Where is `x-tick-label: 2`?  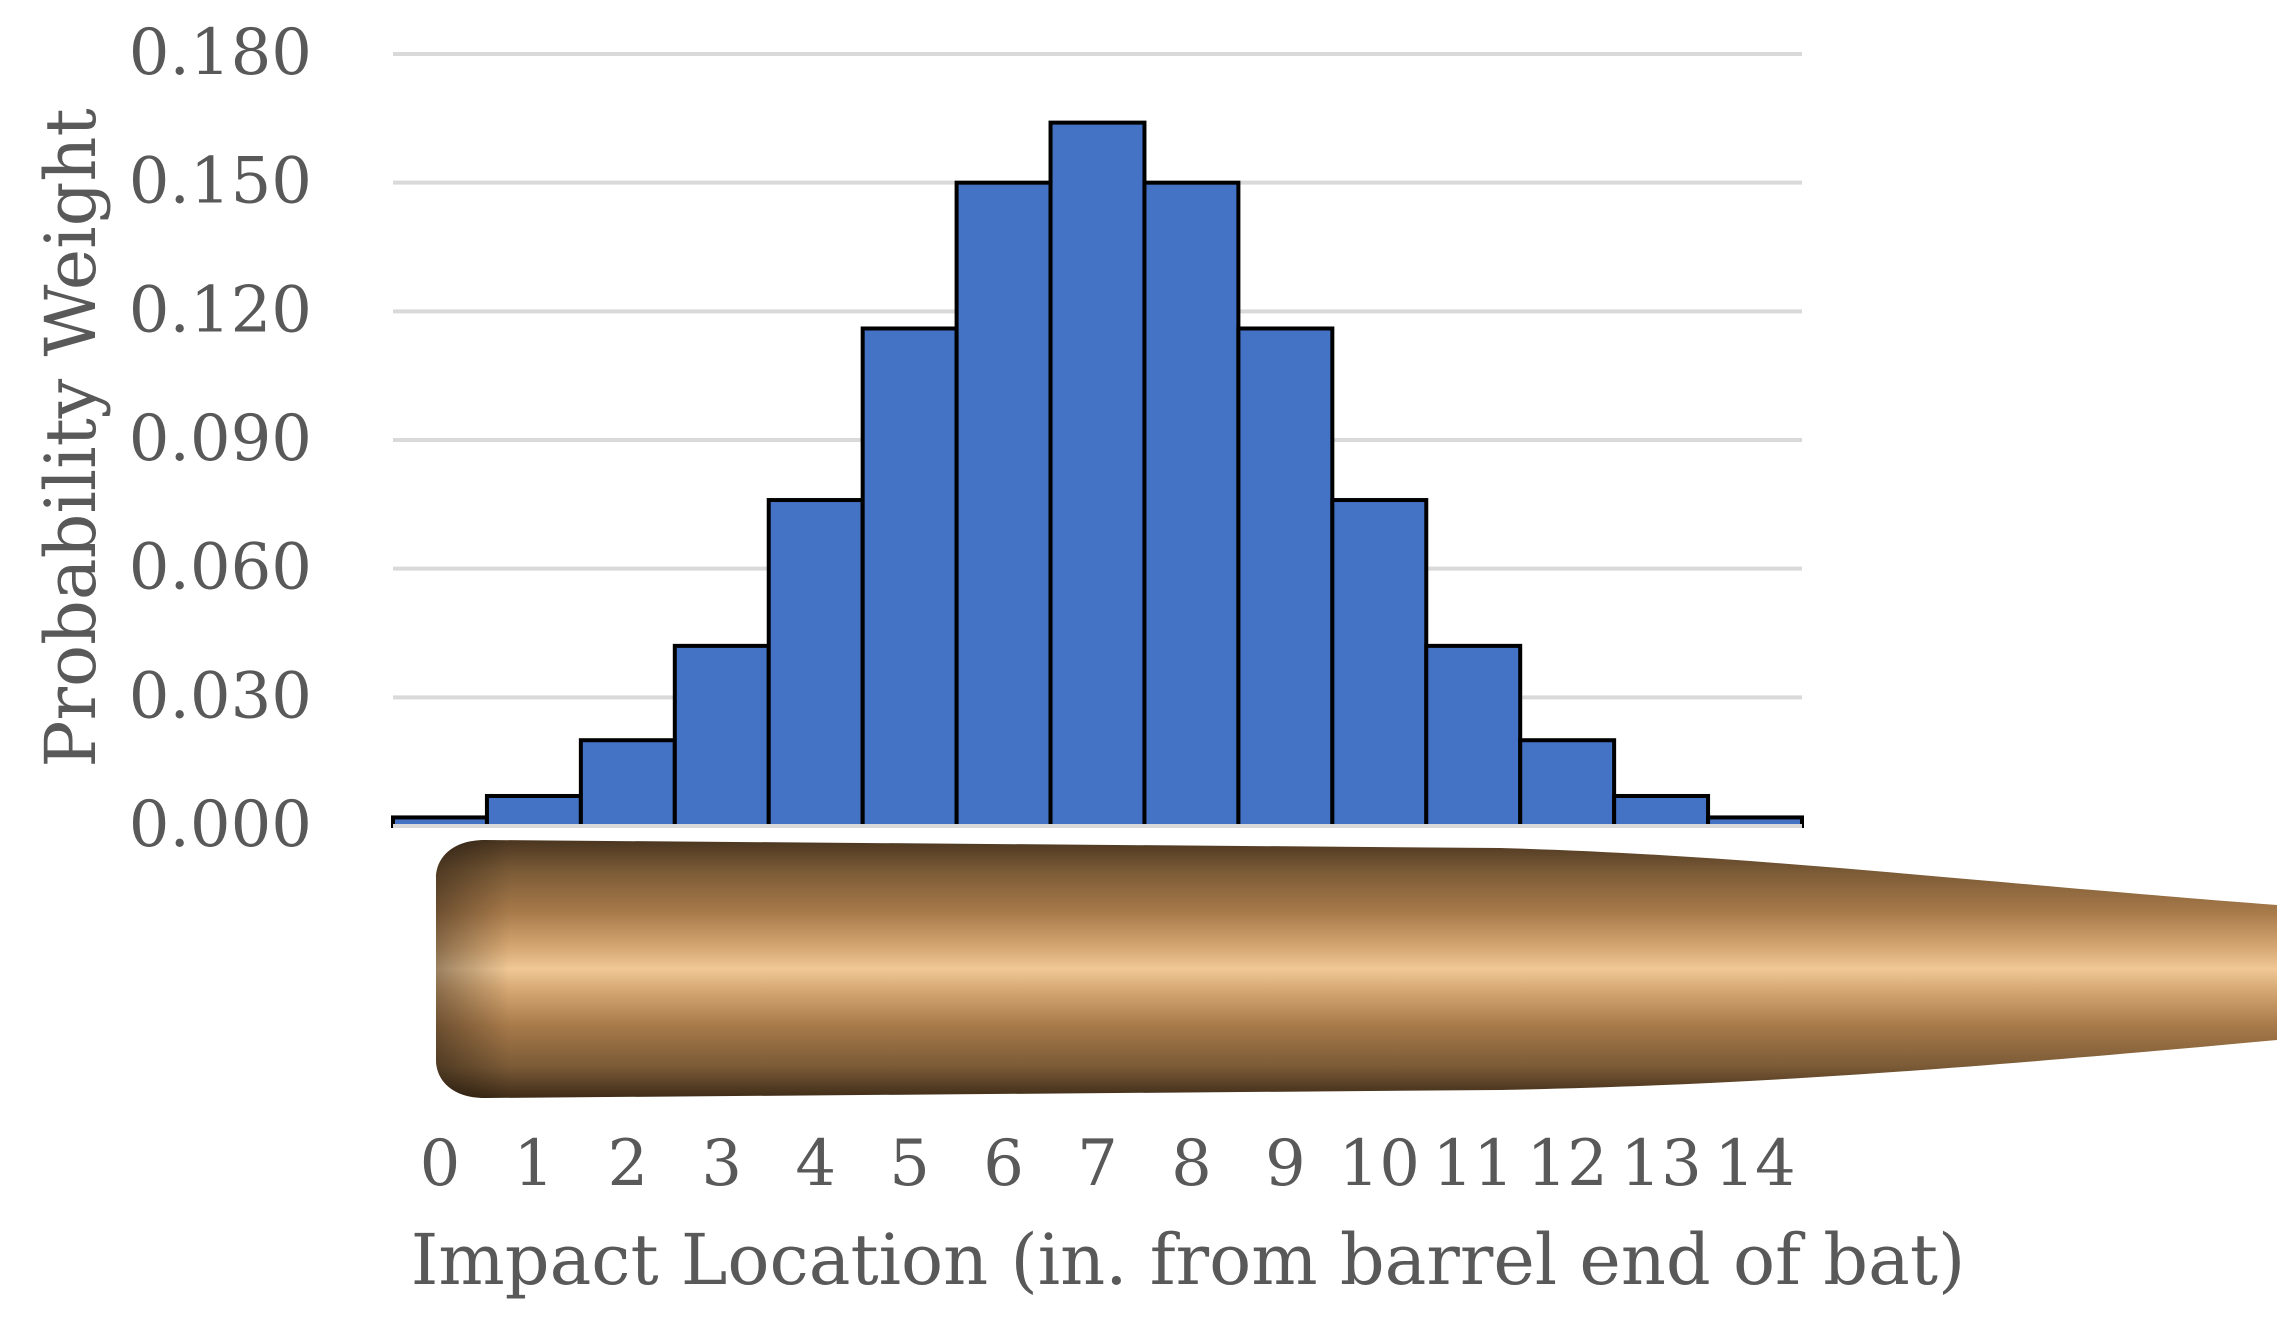 x-tick-label: 2 is located at coordinates (627, 1164).